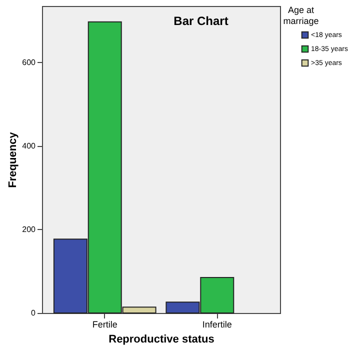  What do you see at coordinates (201, 21) in the screenshot?
I see `text: Bar Chart` at bounding box center [201, 21].